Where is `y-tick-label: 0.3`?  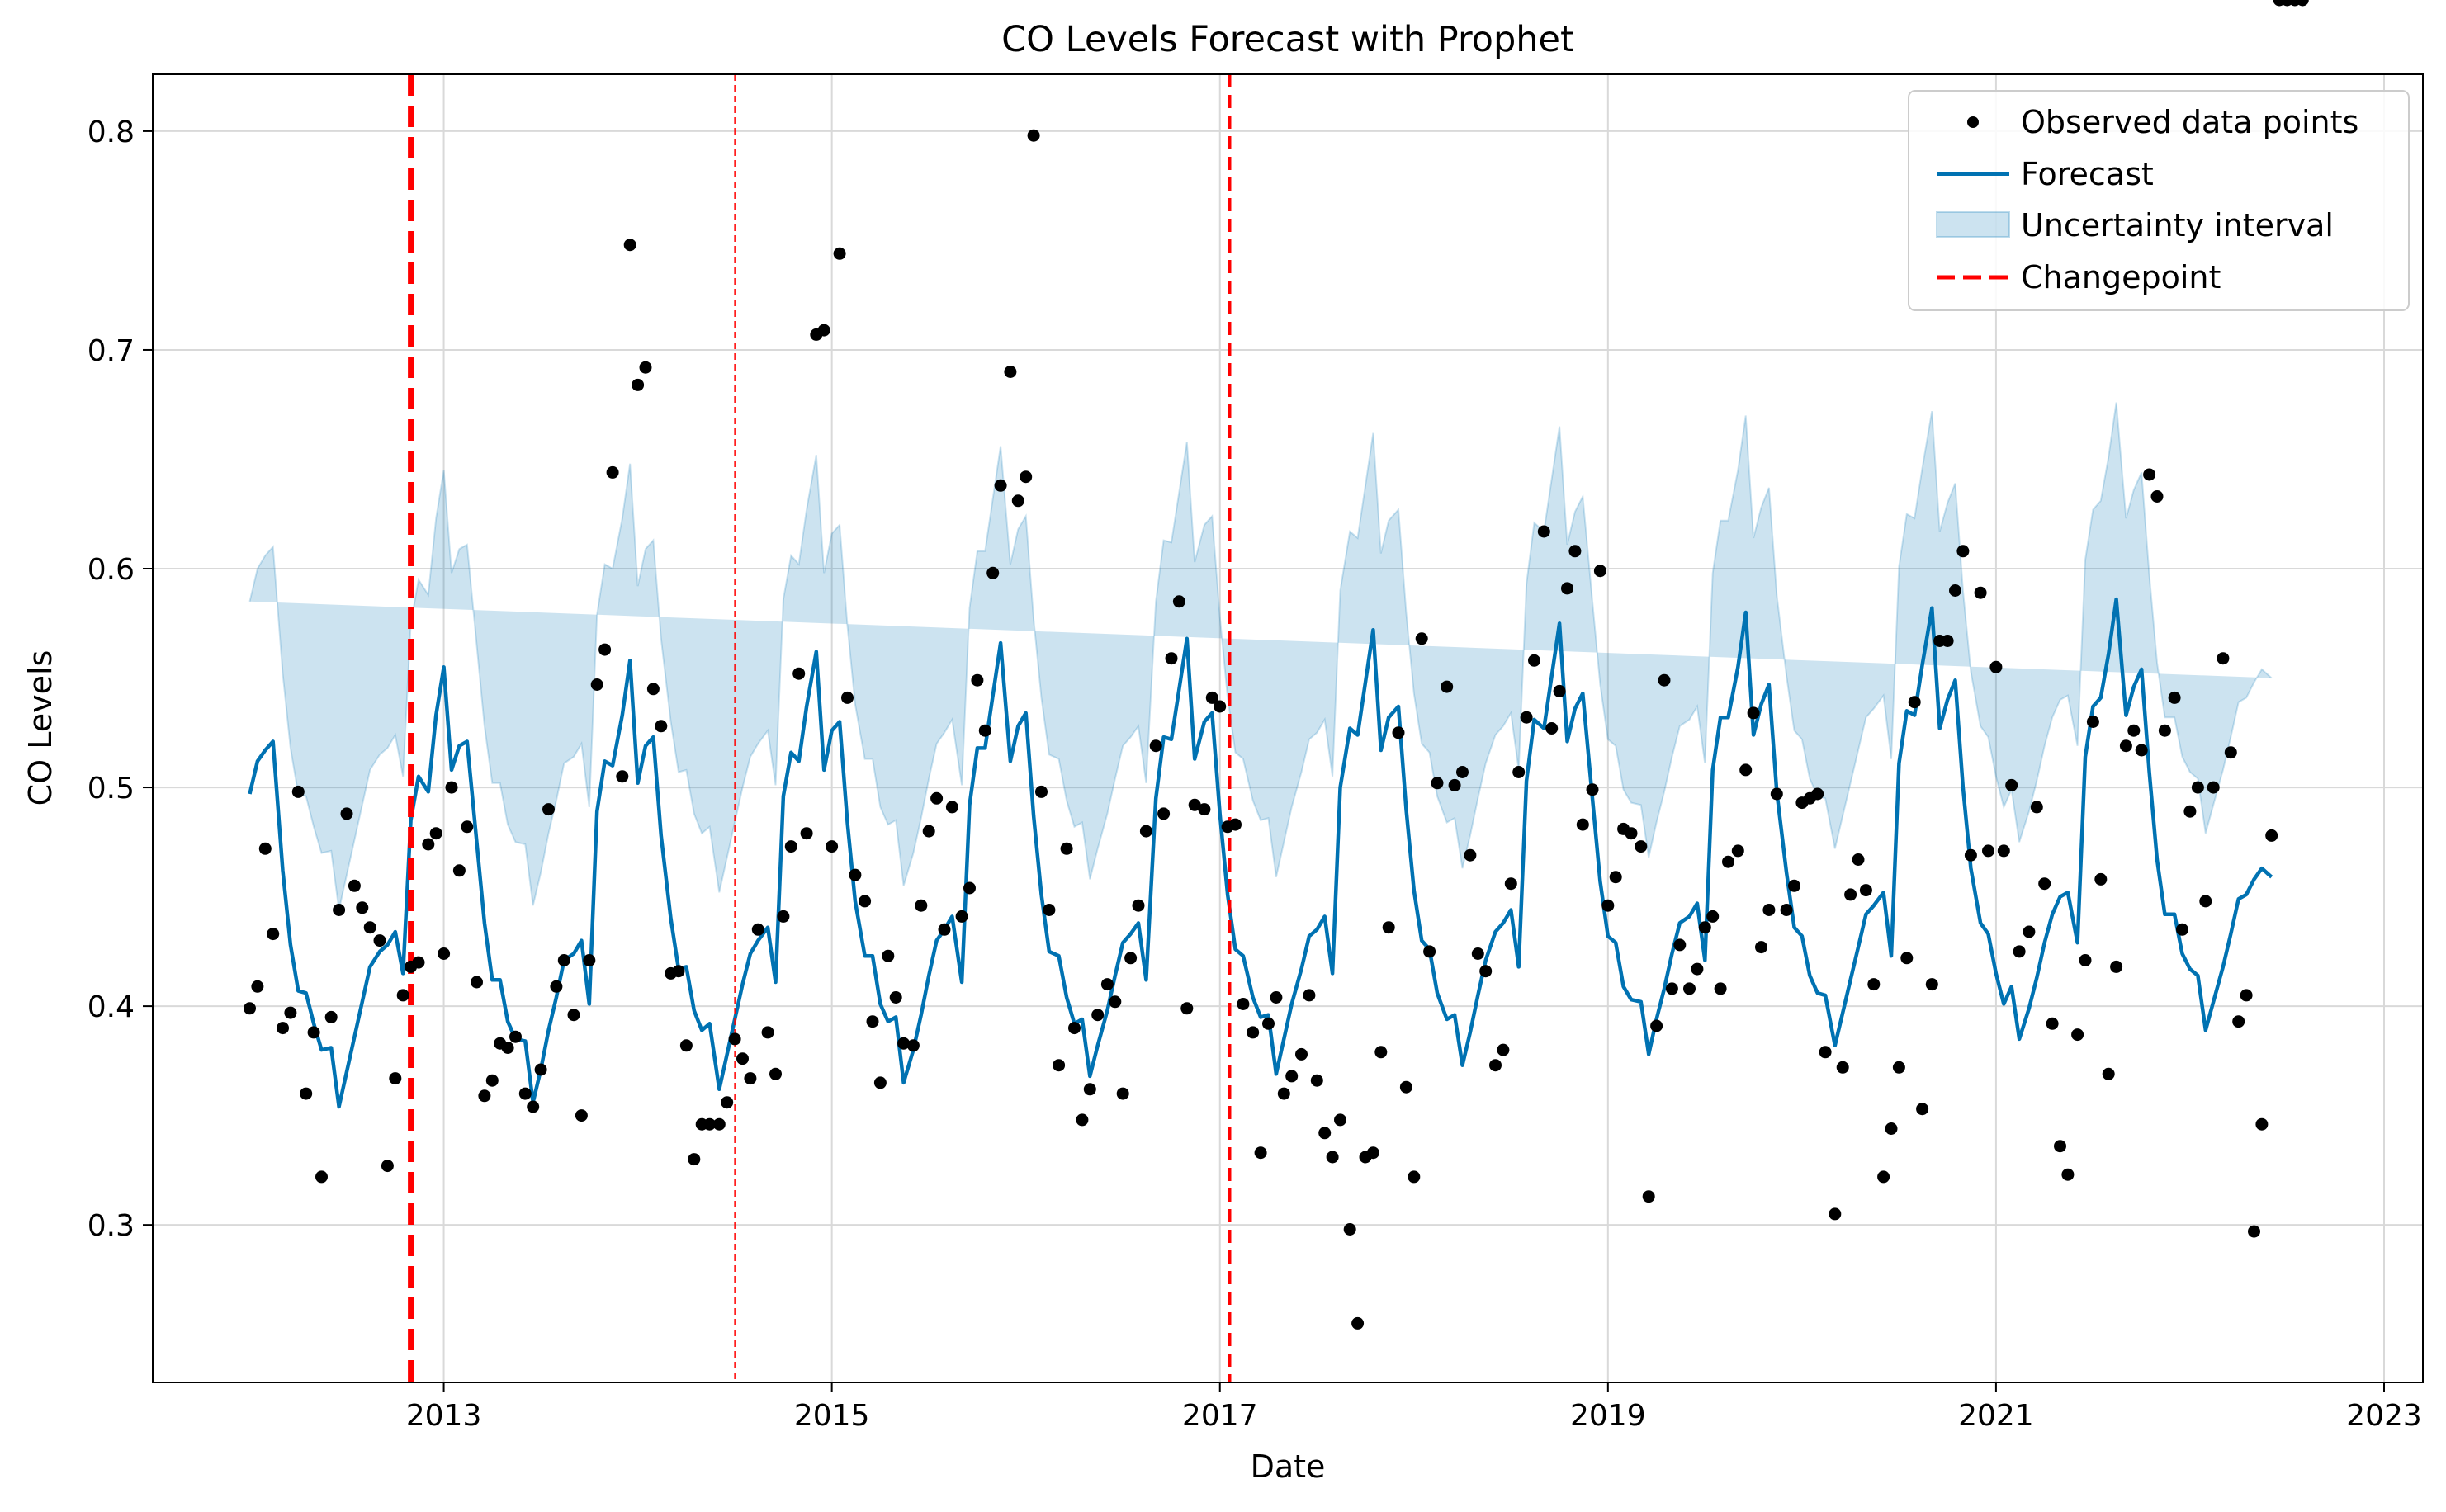
y-tick-label: 0.3 is located at coordinates (111, 1226).